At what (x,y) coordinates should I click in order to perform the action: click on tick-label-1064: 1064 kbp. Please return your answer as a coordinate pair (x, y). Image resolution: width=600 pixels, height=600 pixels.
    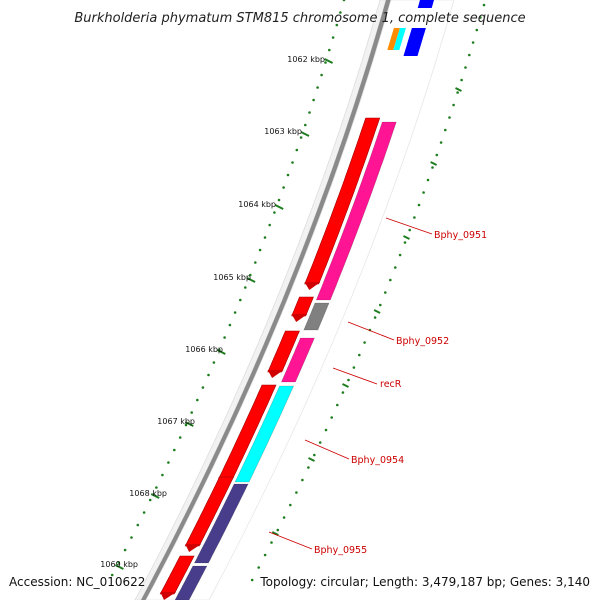
    Looking at the image, I should click on (257, 204).